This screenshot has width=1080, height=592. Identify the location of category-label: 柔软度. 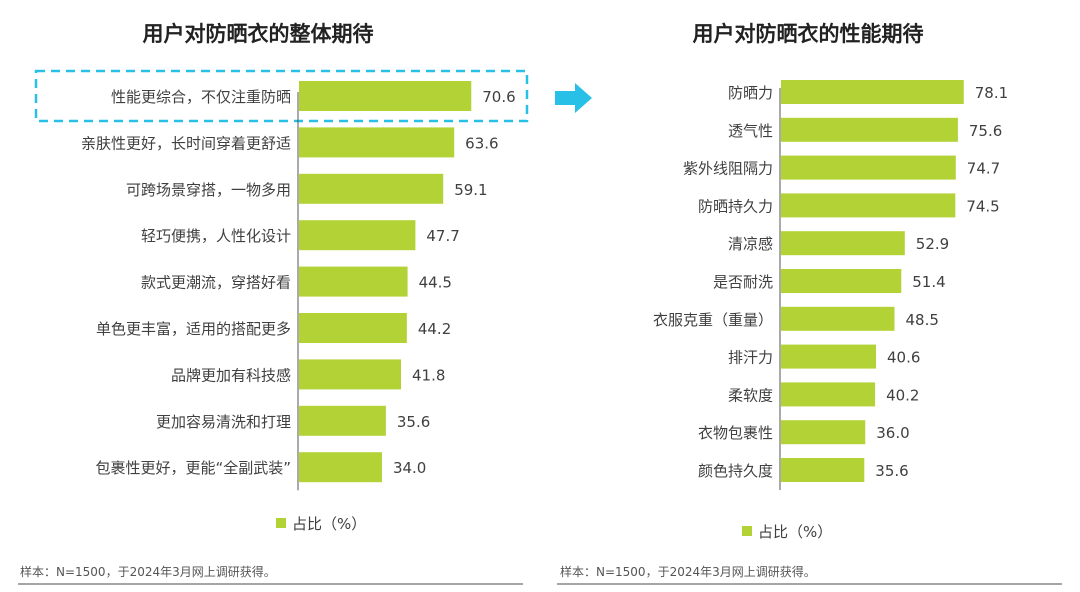
(750, 395).